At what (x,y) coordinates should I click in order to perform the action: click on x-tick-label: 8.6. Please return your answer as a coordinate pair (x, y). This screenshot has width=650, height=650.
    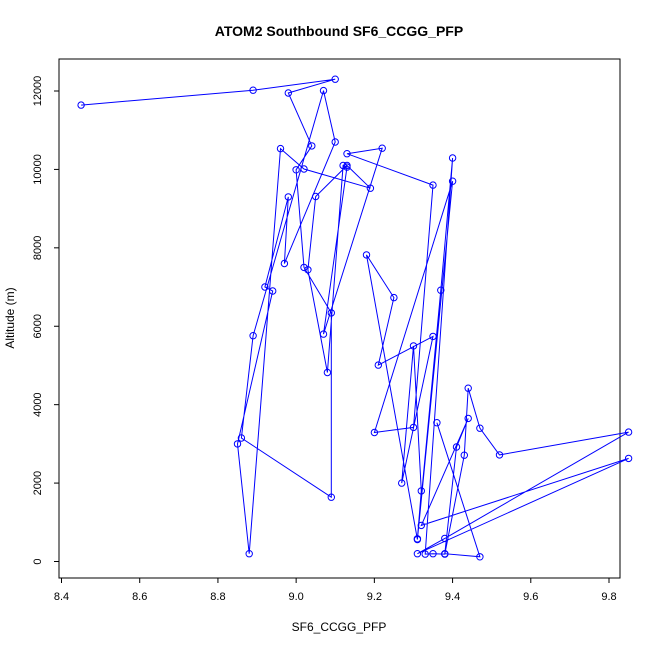
    Looking at the image, I should click on (139, 597).